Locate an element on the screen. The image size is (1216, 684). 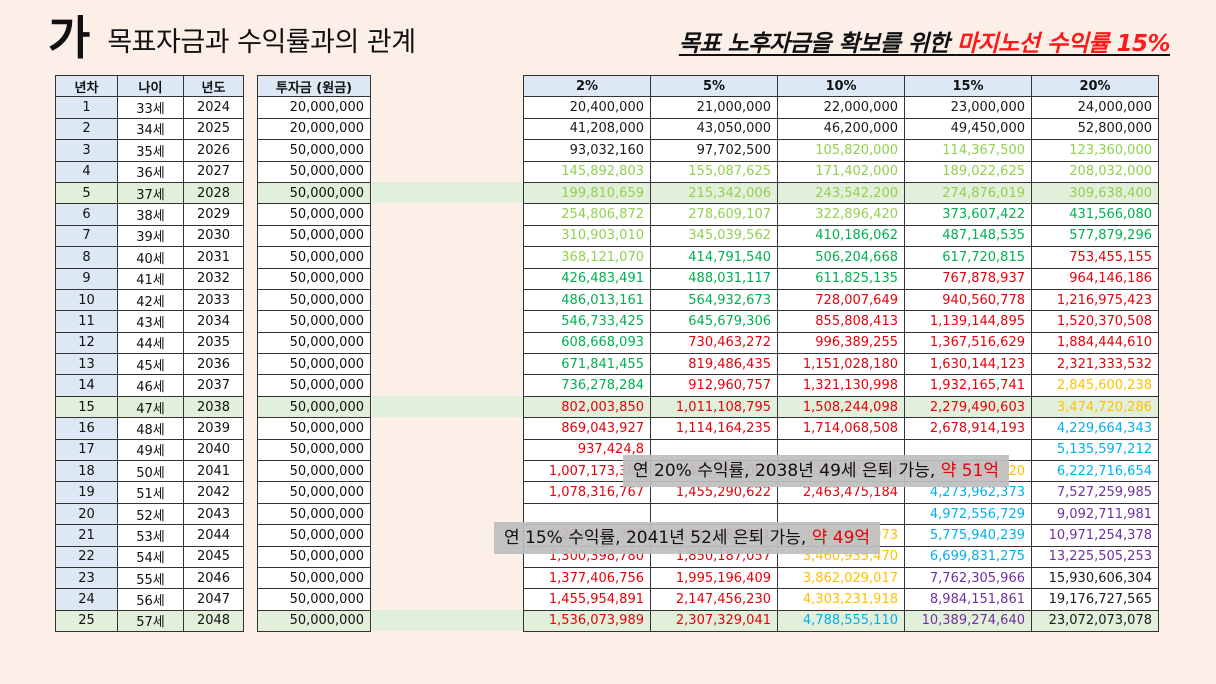
return-value-cell: 4,229,664,343 is located at coordinates (1095, 428).